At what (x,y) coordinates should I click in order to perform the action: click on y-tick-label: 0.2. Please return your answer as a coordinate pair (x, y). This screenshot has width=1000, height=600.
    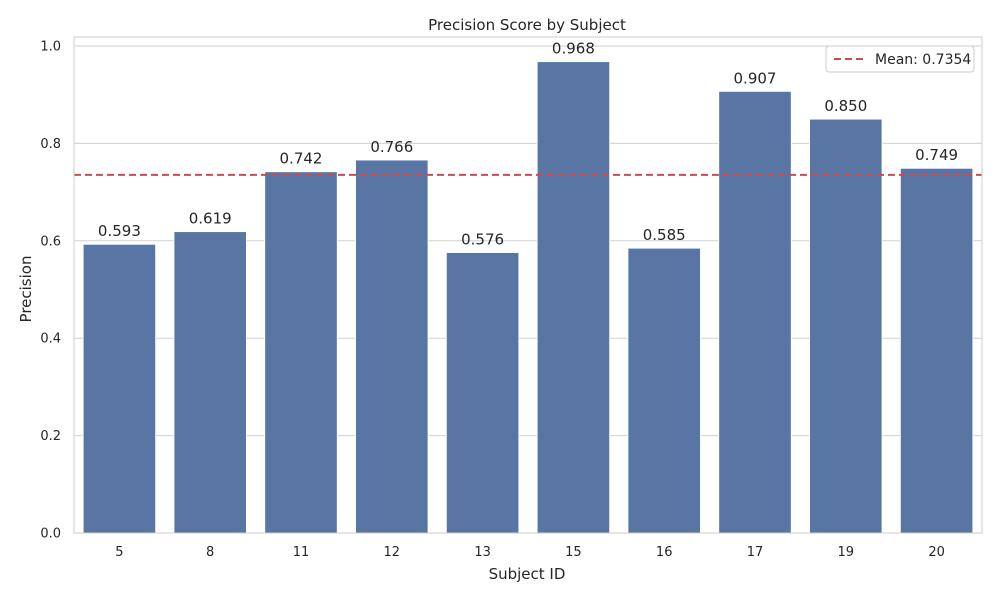
    Looking at the image, I should click on (50, 436).